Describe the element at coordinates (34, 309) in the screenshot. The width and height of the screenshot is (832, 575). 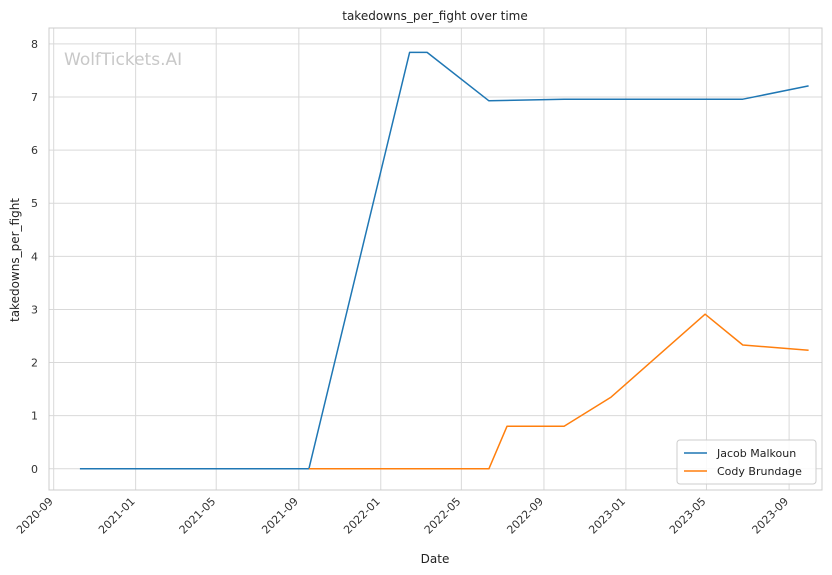
I see `y-tick-label: 3` at that location.